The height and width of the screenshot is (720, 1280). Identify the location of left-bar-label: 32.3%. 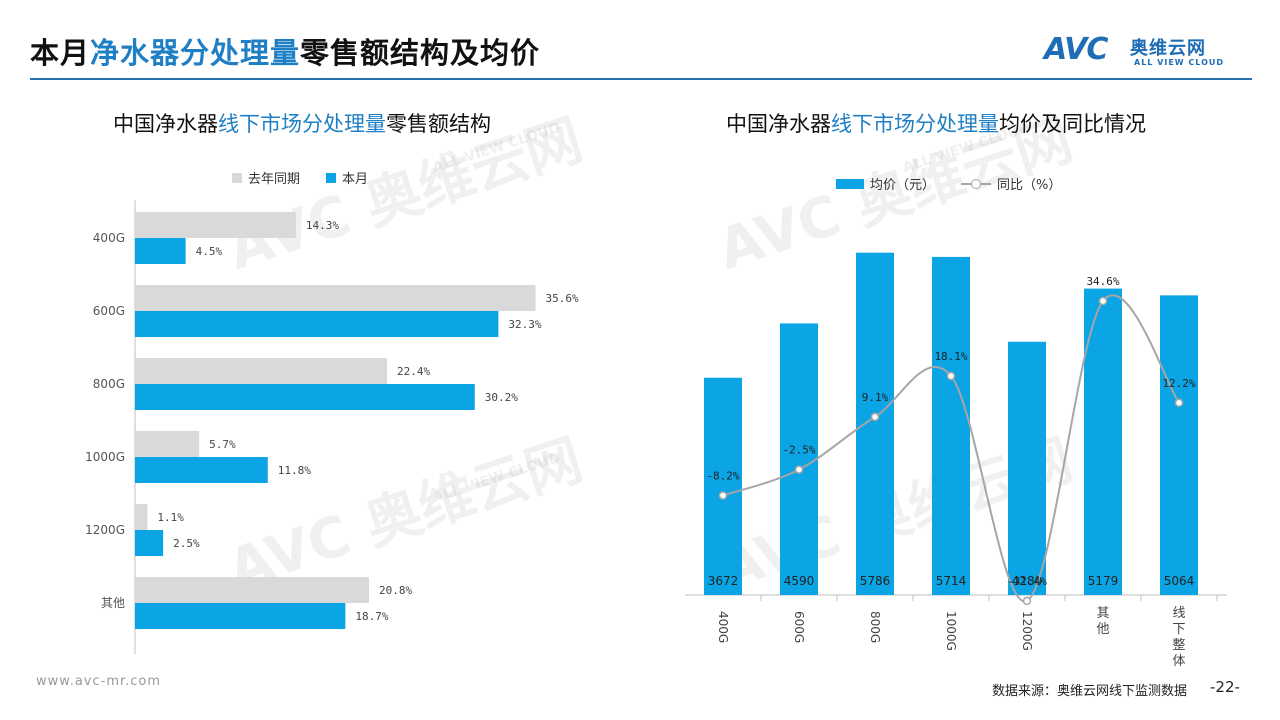
(524, 324).